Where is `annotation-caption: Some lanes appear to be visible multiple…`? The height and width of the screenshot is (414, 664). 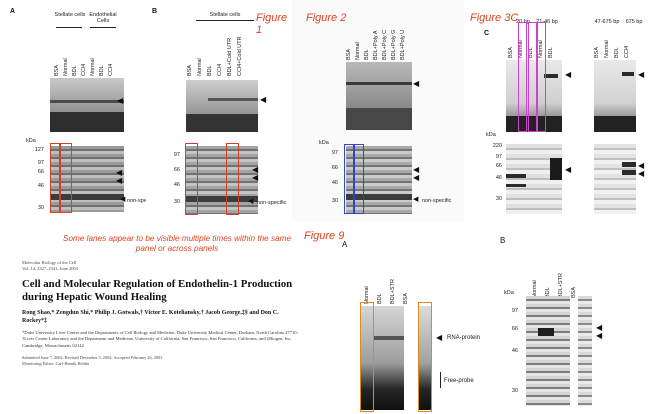 annotation-caption: Some lanes appear to be visible multiple… is located at coordinates (177, 244).